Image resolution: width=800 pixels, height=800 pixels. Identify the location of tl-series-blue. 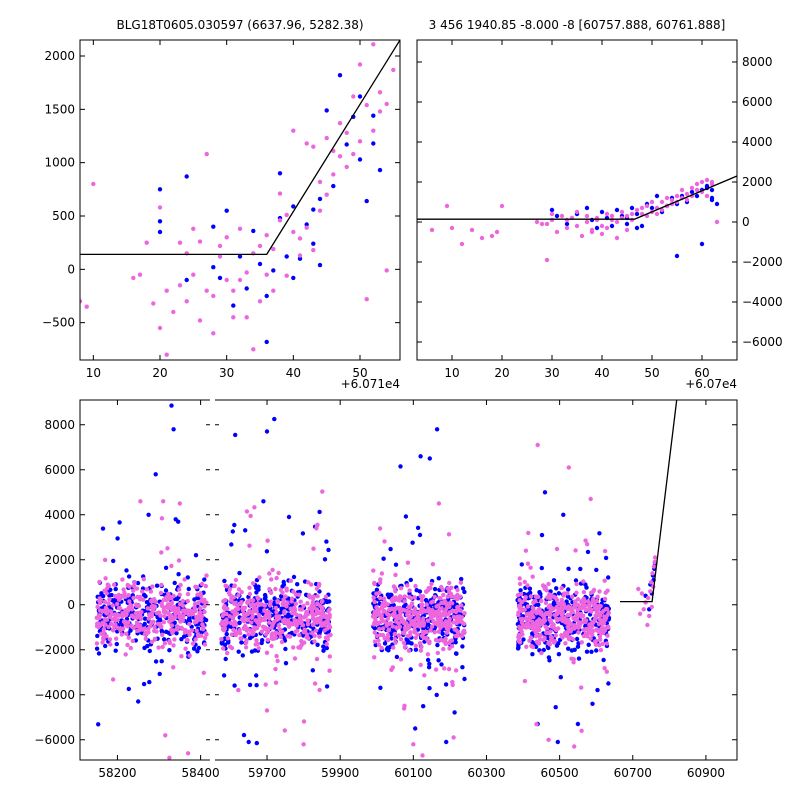
(270, 209).